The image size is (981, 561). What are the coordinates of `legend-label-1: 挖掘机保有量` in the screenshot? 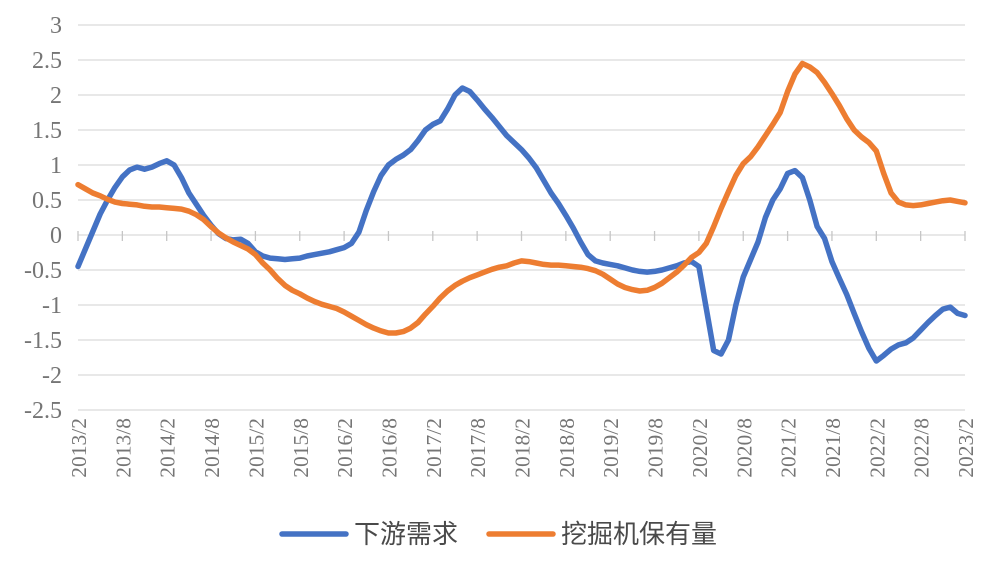 It's located at (639, 534).